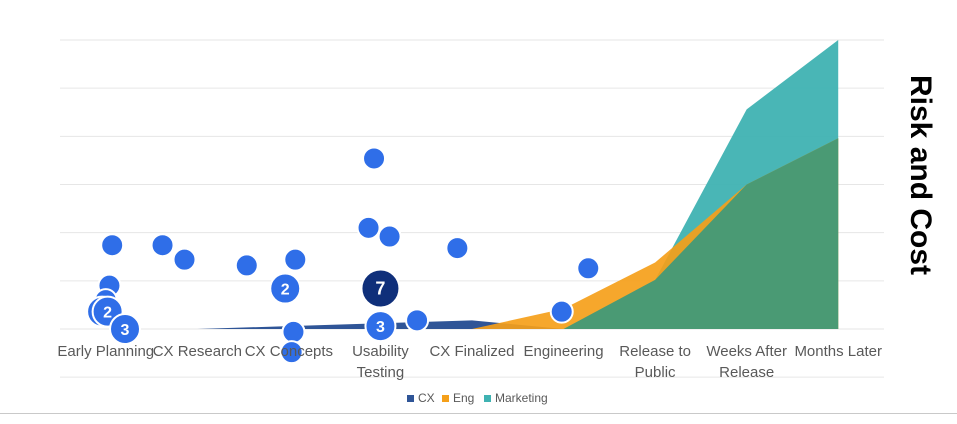 This screenshot has height=424, width=957. I want to click on legend: CX Eng Marketing, so click(477, 398).